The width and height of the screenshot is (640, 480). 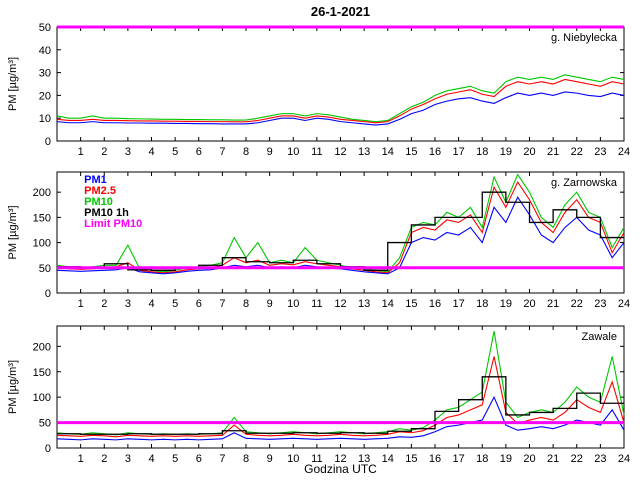 I want to click on y-tick-label: 10, so click(x=45, y=119).